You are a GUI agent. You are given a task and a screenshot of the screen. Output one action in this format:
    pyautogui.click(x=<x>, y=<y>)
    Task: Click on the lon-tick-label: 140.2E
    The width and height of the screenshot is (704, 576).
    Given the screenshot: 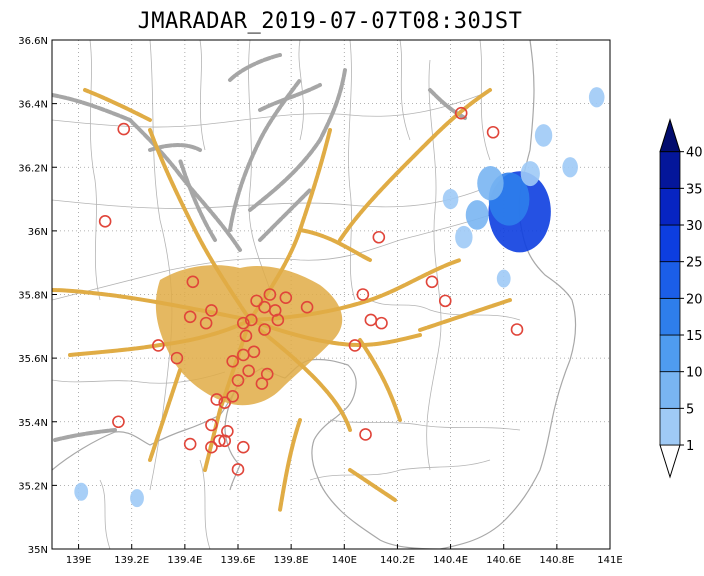 What is the action you would take?
    pyautogui.click(x=397, y=560)
    